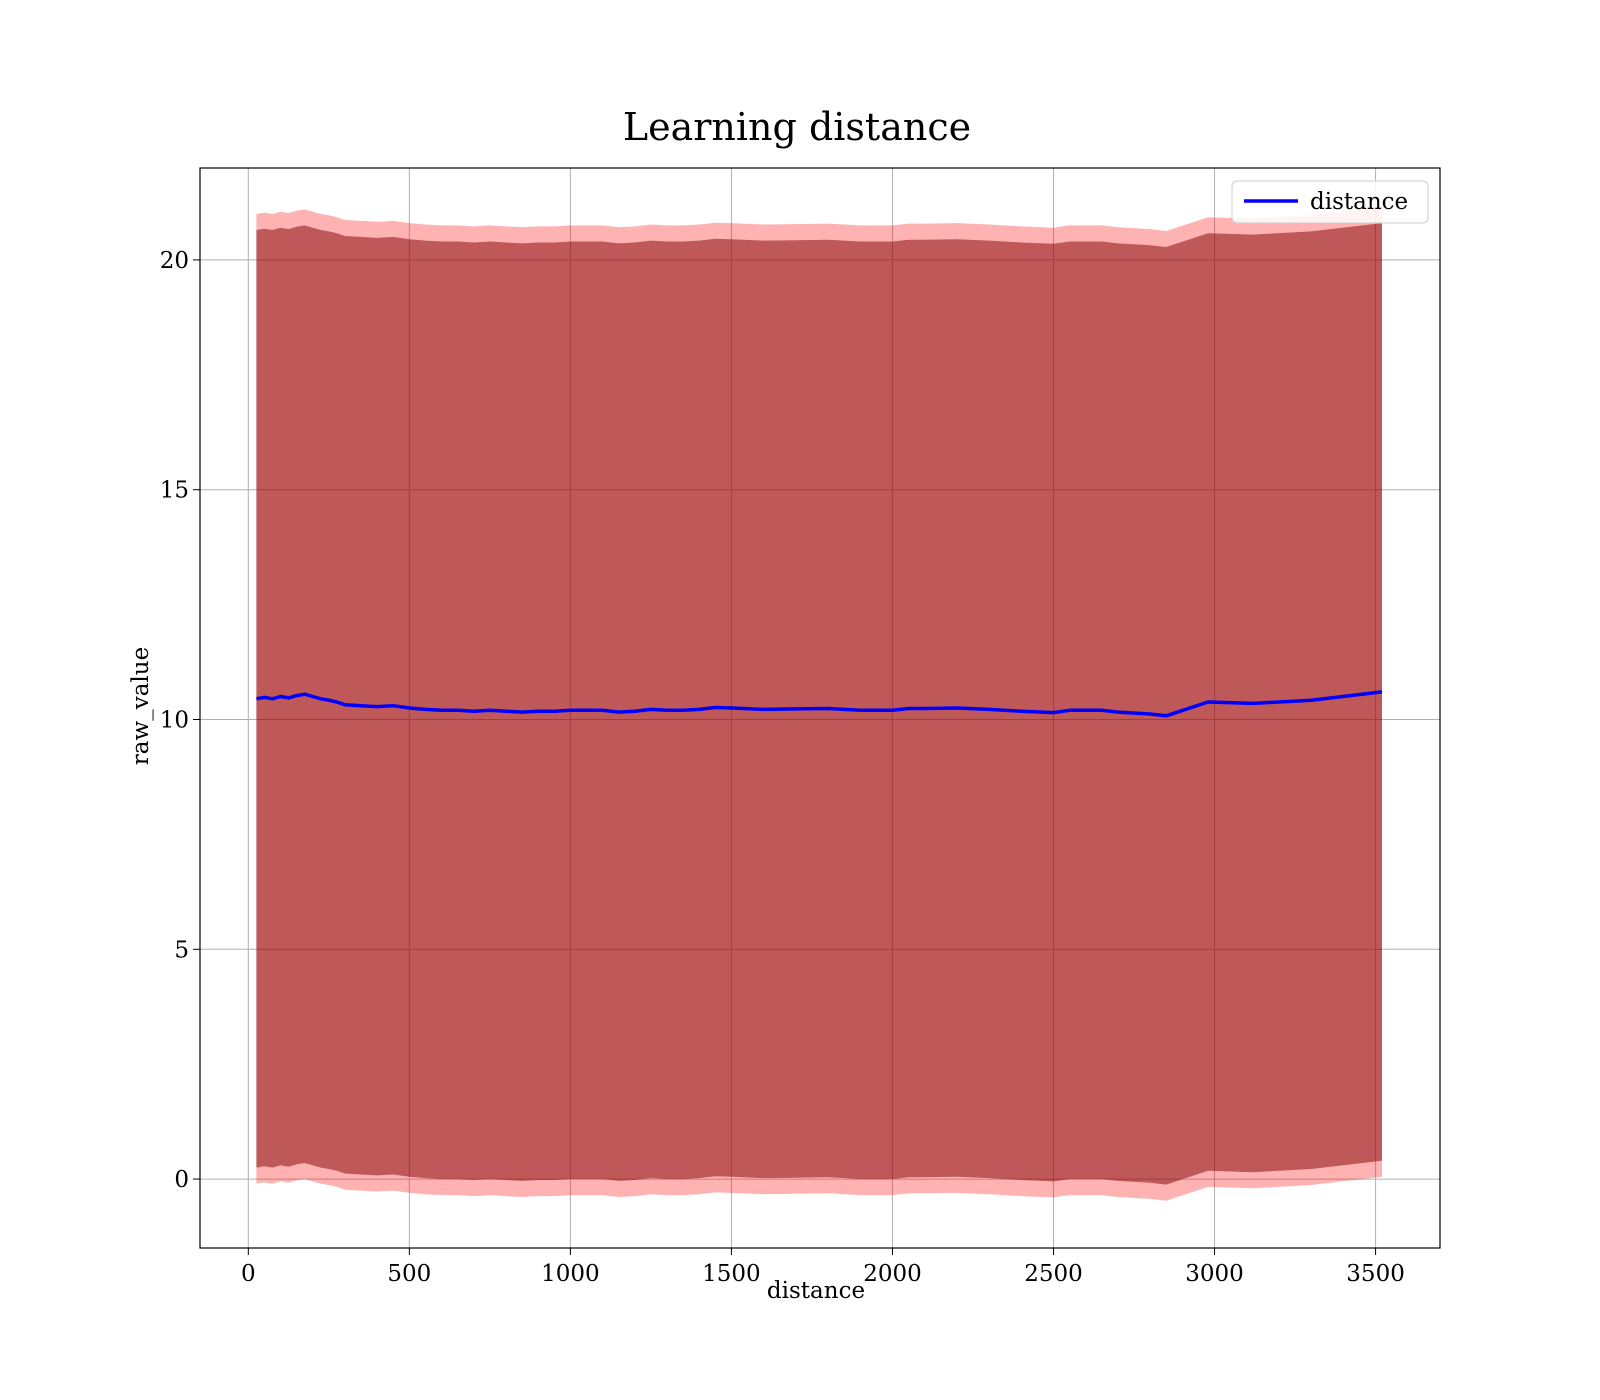  I want to click on y-tick-label: 0, so click(181, 1180).